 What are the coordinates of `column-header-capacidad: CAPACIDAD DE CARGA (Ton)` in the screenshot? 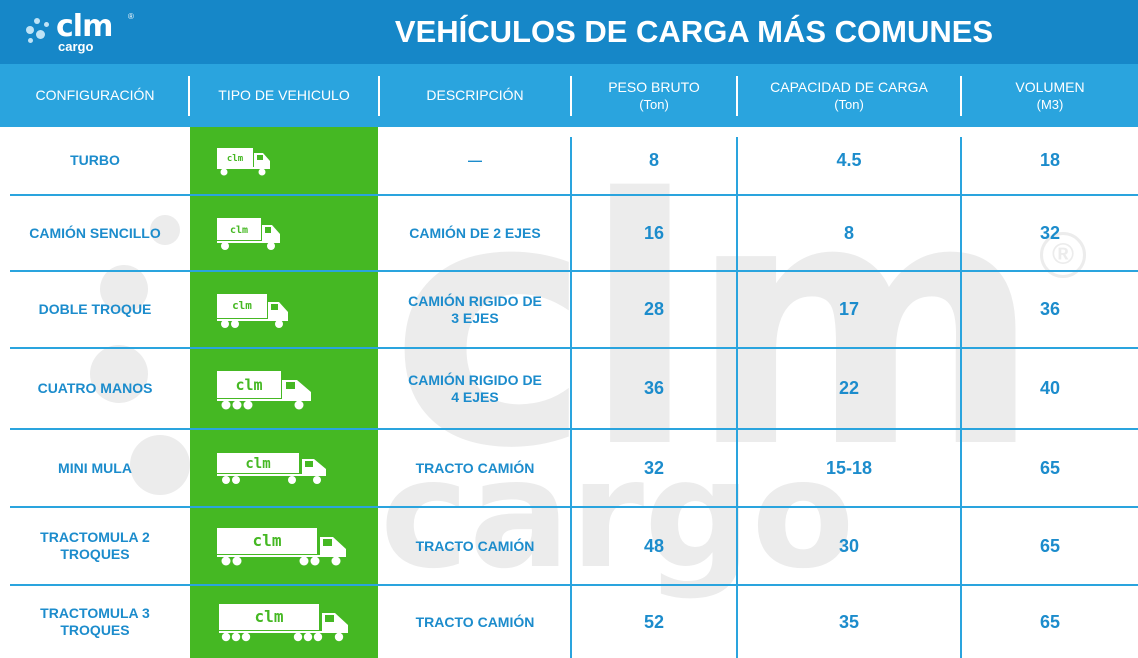 It's located at (849, 95).